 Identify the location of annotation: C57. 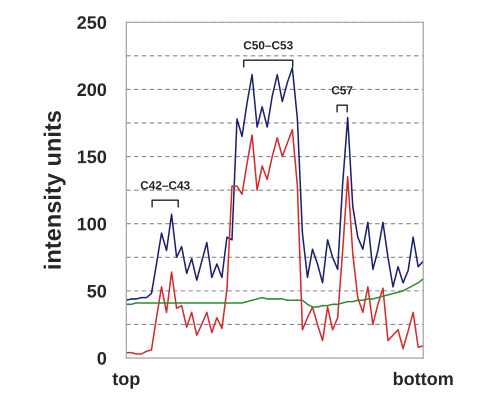
(342, 90).